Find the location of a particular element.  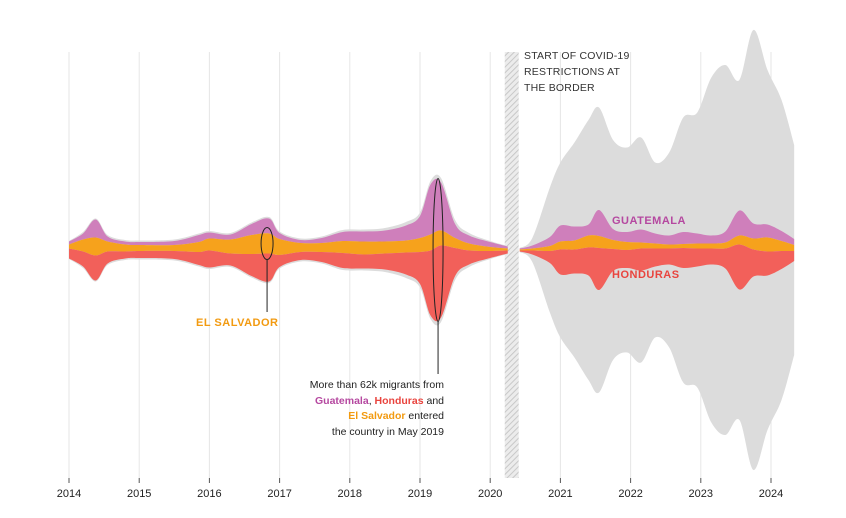

tick-label-2020: 2020 is located at coordinates (490, 494).